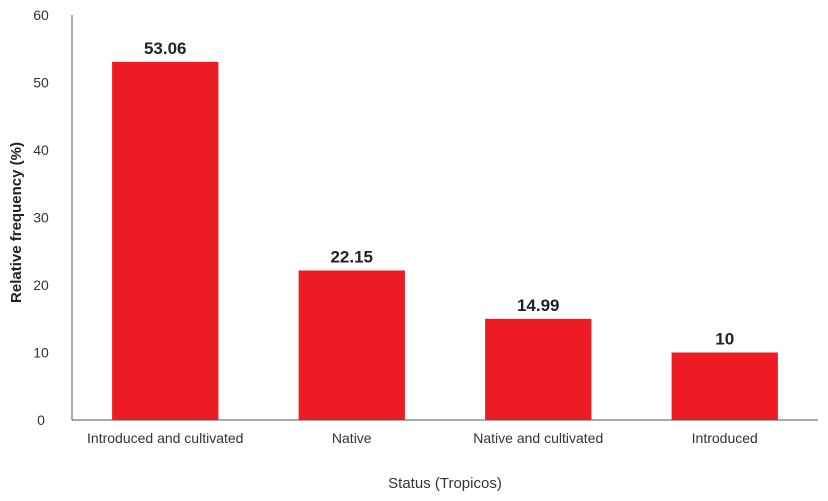 The width and height of the screenshot is (828, 501). I want to click on bar-value-label: 14.99, so click(538, 305).